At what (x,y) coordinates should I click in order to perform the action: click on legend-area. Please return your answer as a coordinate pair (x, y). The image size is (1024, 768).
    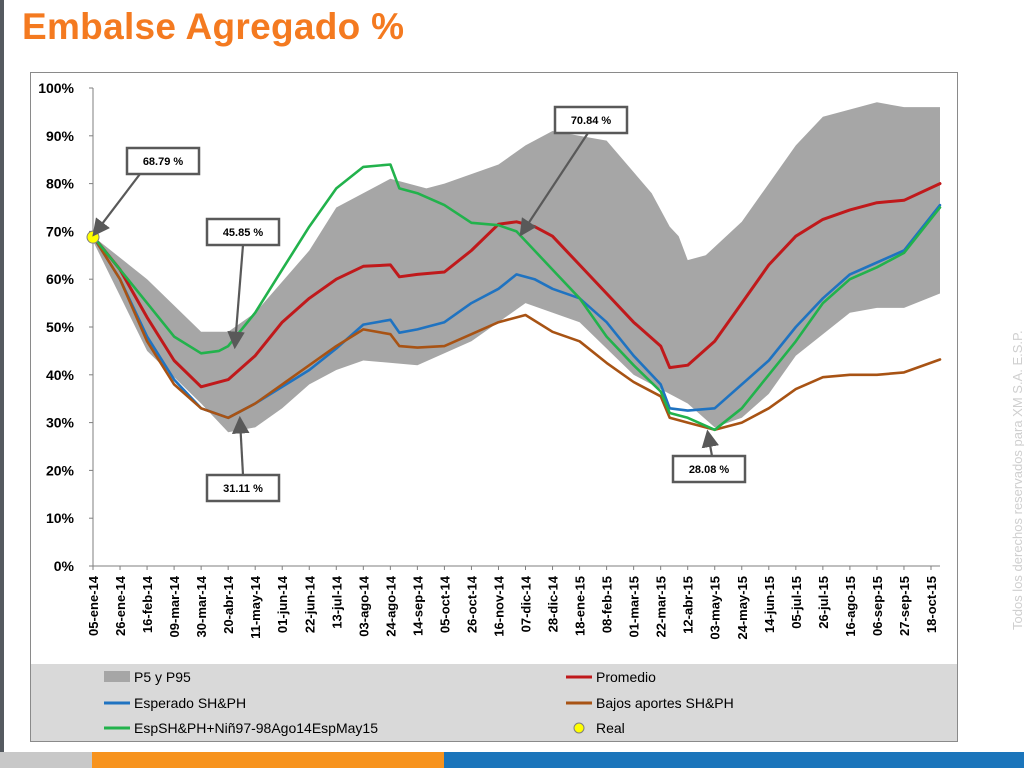
    Looking at the image, I should click on (494, 702).